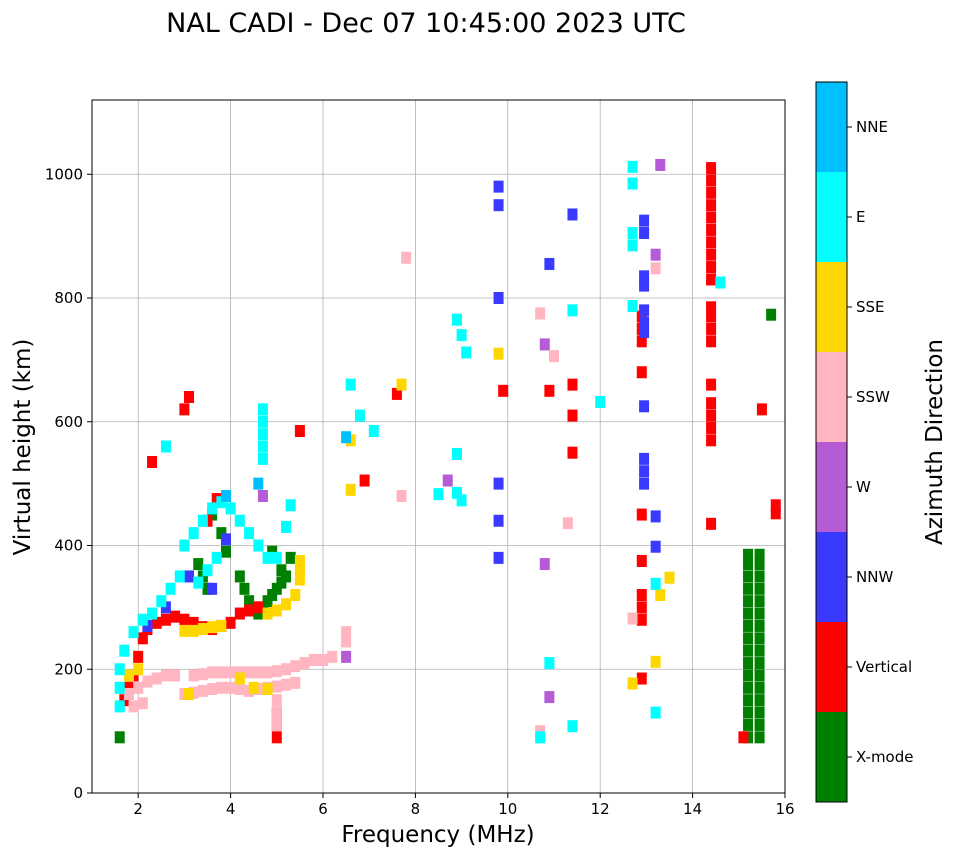 The image size is (958, 857). I want to click on chart-title: NAL CADI - Dec 07 10:45:00 2023 UTC, so click(426, 23).